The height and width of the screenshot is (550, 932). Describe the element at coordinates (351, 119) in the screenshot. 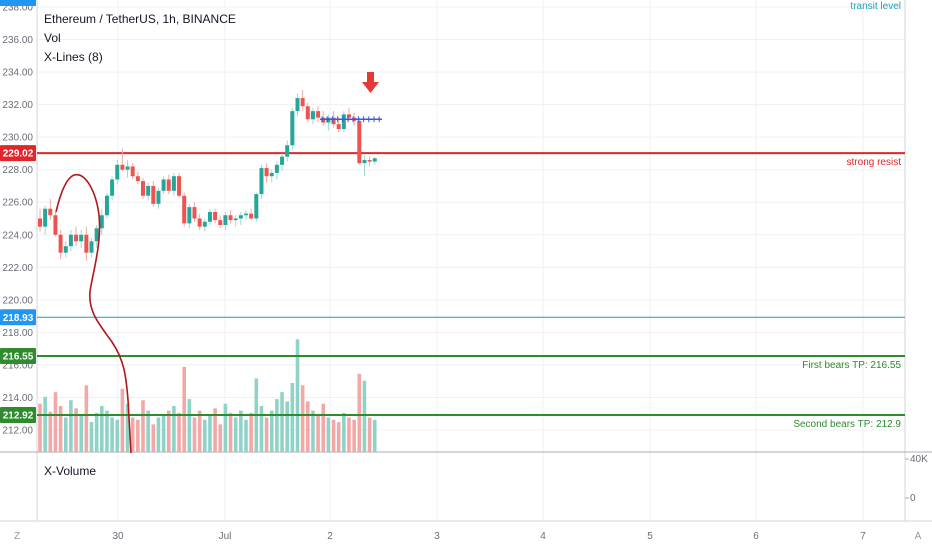

I see `x-lines-drawing` at that location.